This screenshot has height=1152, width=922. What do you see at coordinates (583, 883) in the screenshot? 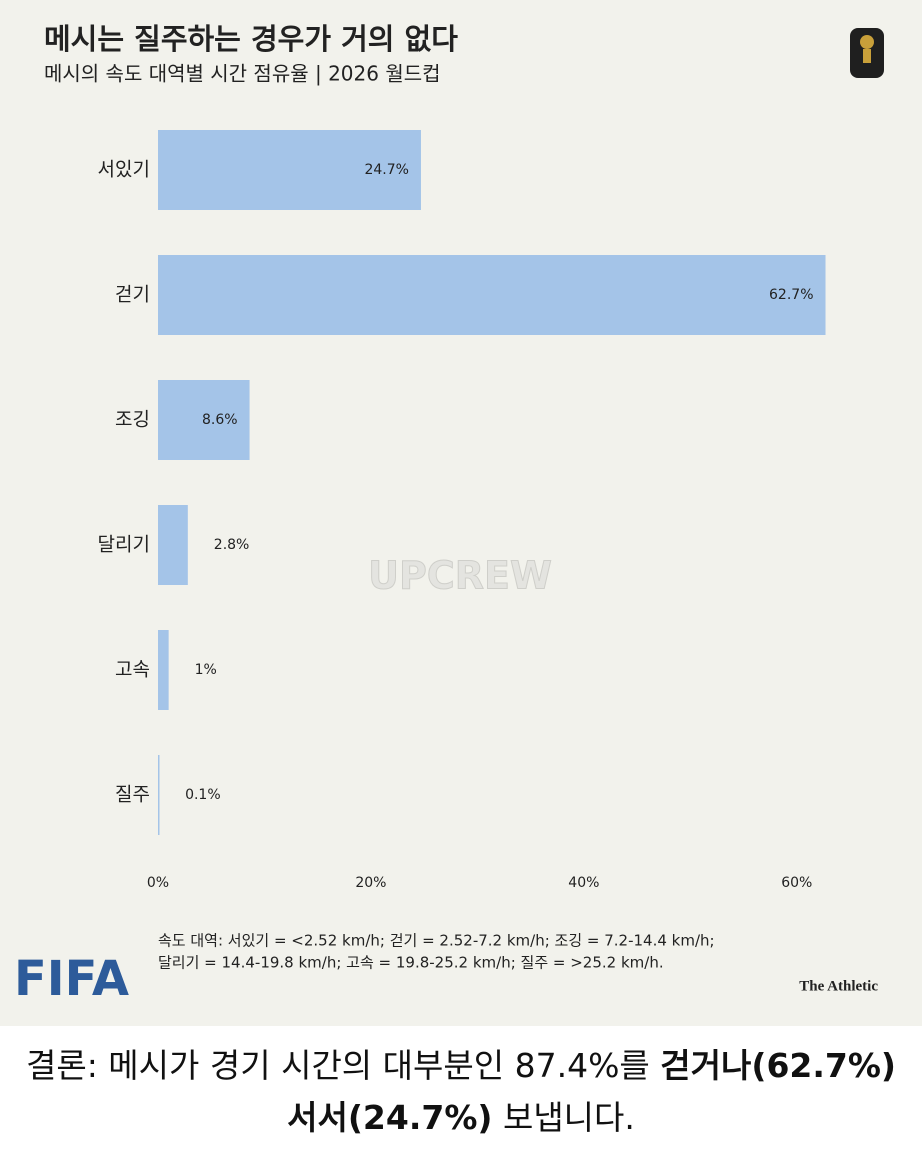
I see `x-tick-label: 40%` at bounding box center [583, 883].